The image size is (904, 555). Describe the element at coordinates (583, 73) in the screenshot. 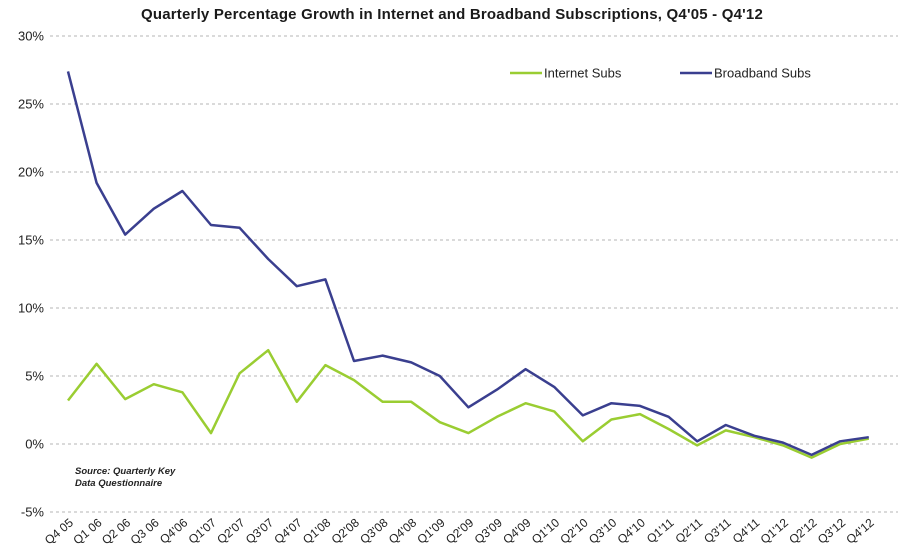

I see `legend-label: Internet Subs` at that location.